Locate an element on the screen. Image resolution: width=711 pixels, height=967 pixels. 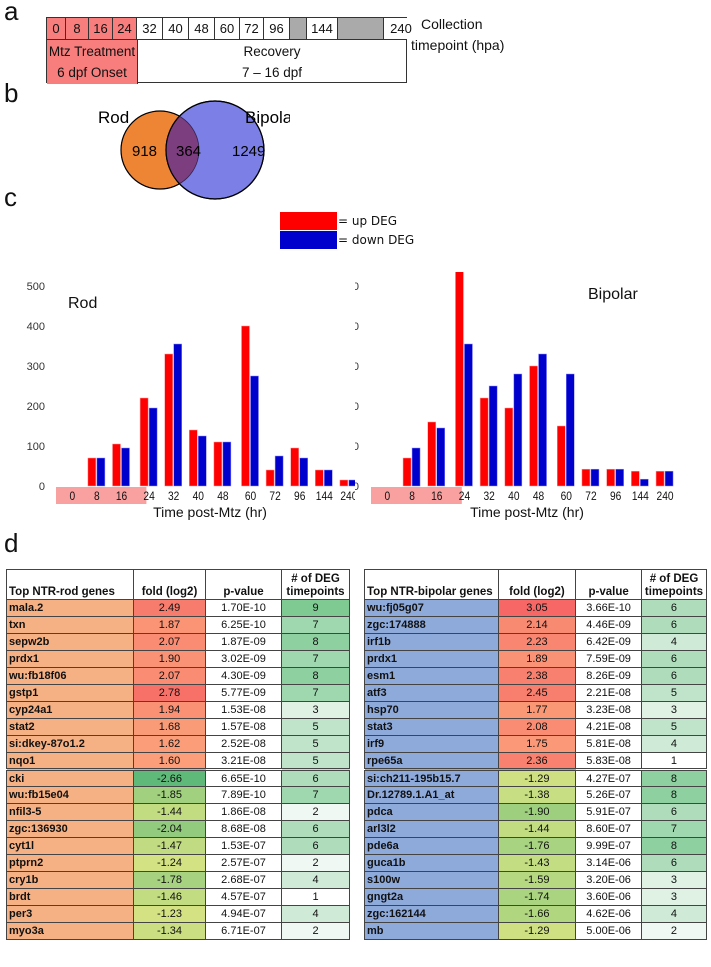
gene-name: gstp1 is located at coordinates (70, 693).